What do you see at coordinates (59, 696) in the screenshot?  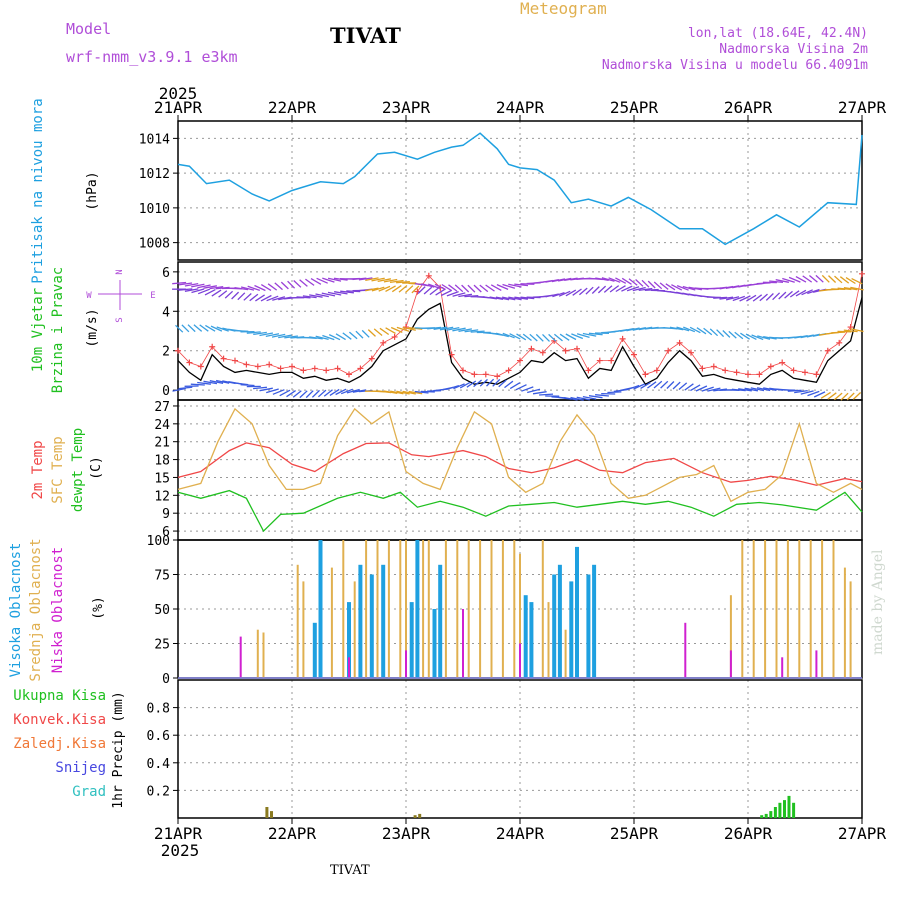 I see `precip-legend-0: Ukupna Kisa` at bounding box center [59, 696].